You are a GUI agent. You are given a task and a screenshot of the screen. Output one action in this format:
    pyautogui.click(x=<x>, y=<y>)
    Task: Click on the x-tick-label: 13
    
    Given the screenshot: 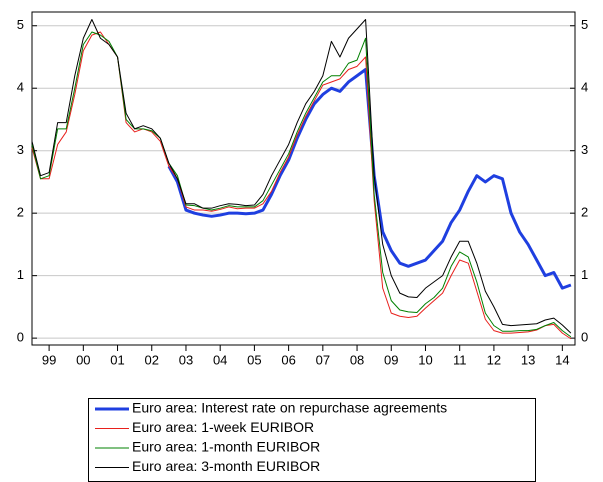 What is the action you would take?
    pyautogui.click(x=528, y=359)
    